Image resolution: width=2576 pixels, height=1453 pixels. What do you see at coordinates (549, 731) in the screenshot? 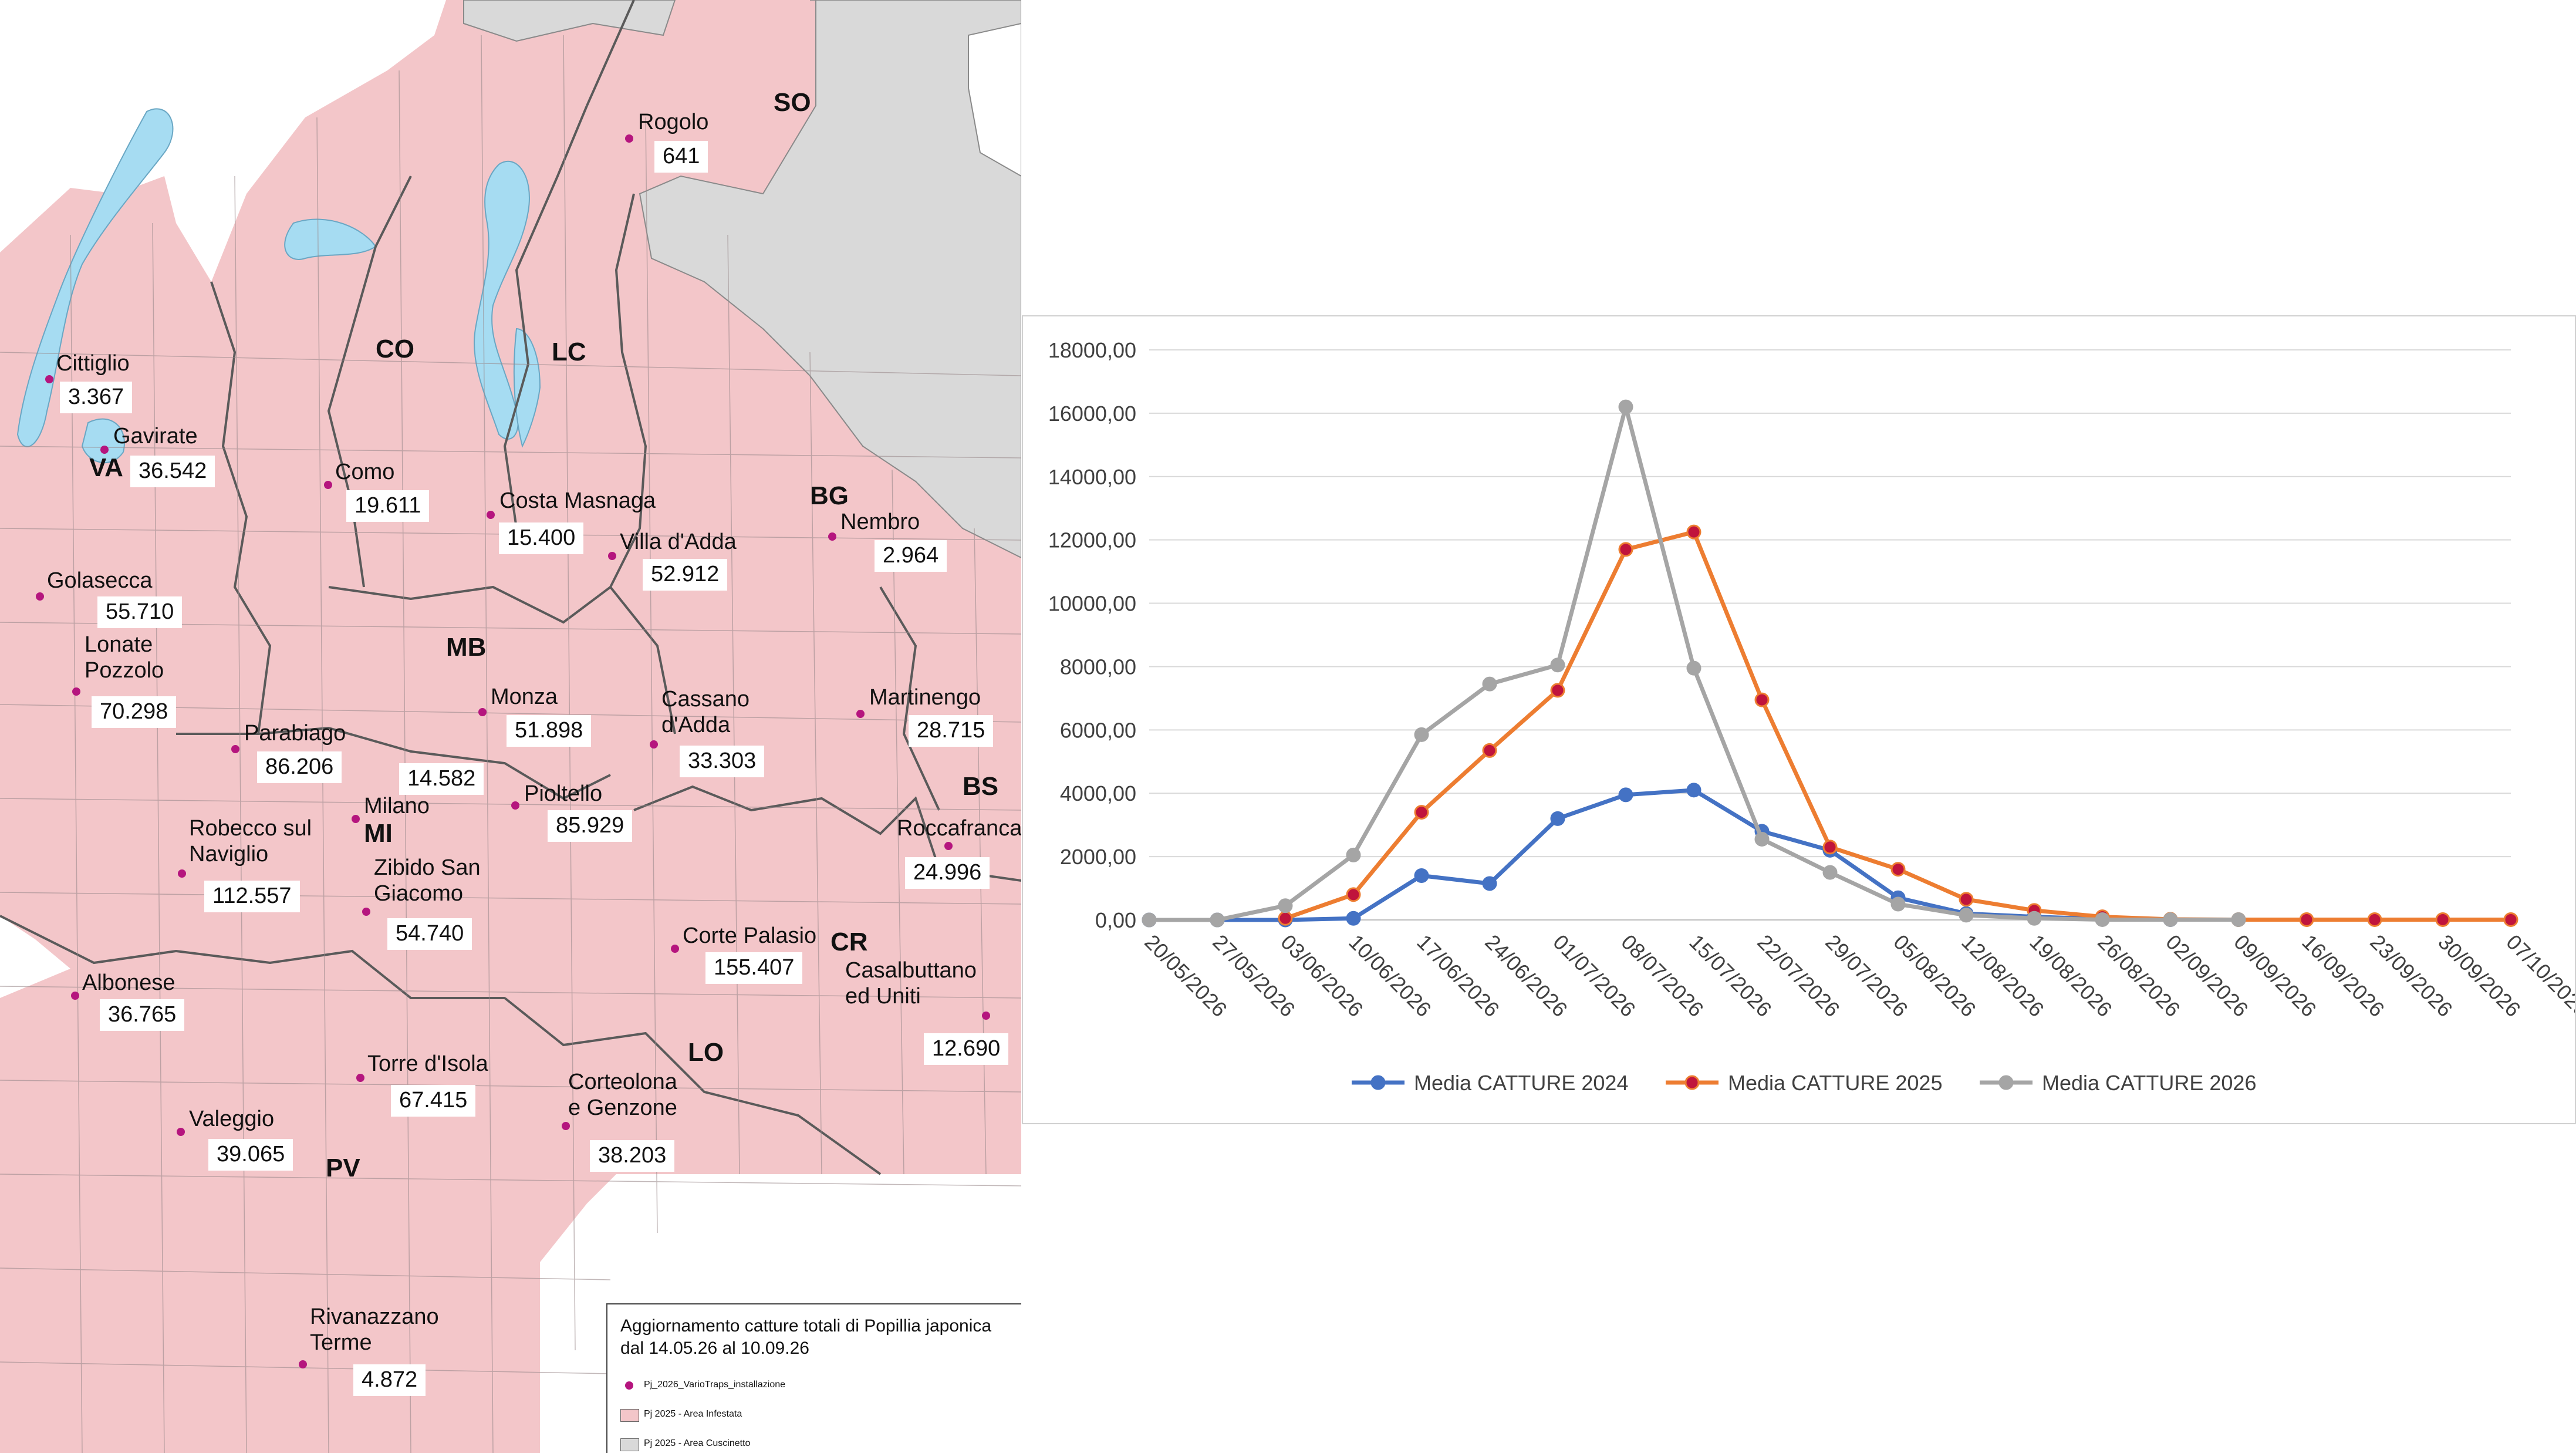
I see `trap-site-count: 51.898` at bounding box center [549, 731].